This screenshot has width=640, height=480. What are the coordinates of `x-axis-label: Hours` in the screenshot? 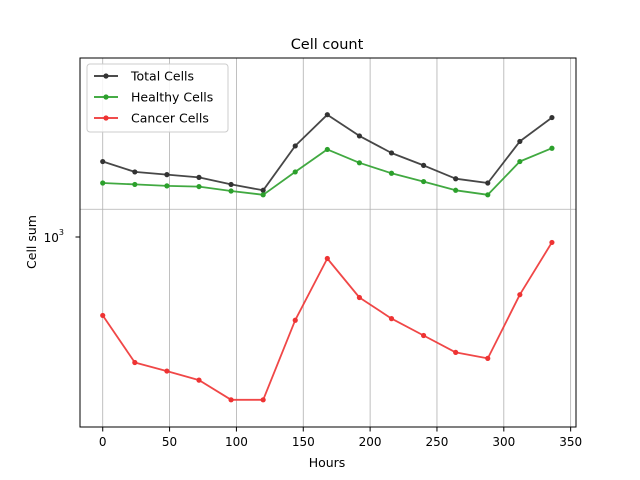 It's located at (327, 462).